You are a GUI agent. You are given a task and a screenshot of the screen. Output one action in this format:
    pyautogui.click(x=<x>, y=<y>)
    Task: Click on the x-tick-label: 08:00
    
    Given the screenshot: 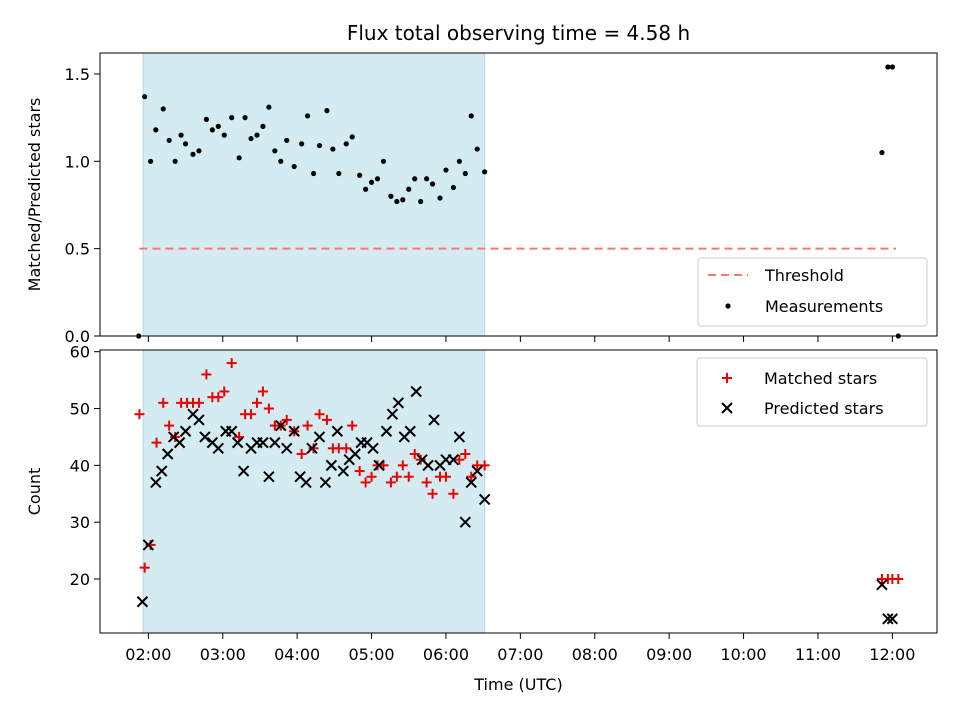 What is the action you would take?
    pyautogui.click(x=595, y=654)
    